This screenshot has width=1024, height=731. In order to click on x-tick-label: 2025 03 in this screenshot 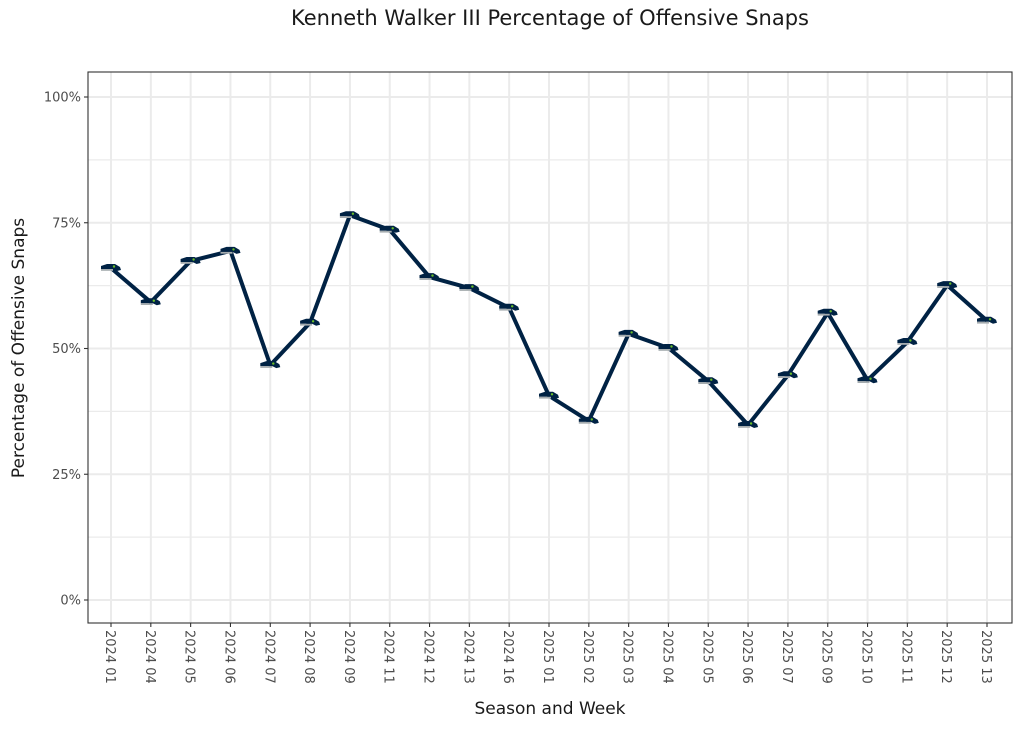, I will do `click(627, 657)`.